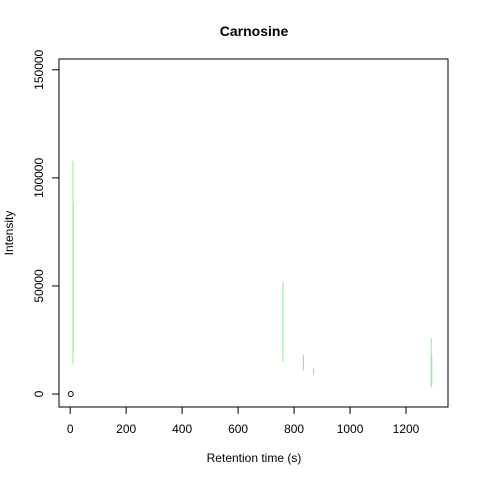 The image size is (480, 480). What do you see at coordinates (294, 429) in the screenshot?
I see `x-tick-label: 800` at bounding box center [294, 429].